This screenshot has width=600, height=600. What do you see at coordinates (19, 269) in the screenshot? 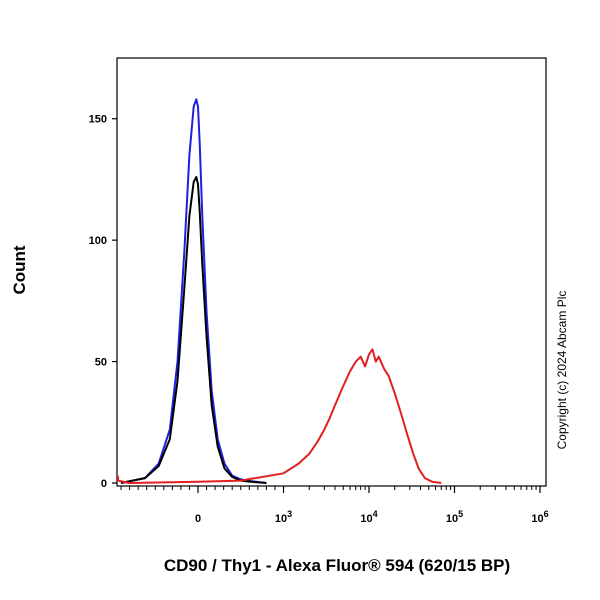
I see `y-axis-title: Count` at bounding box center [19, 269].